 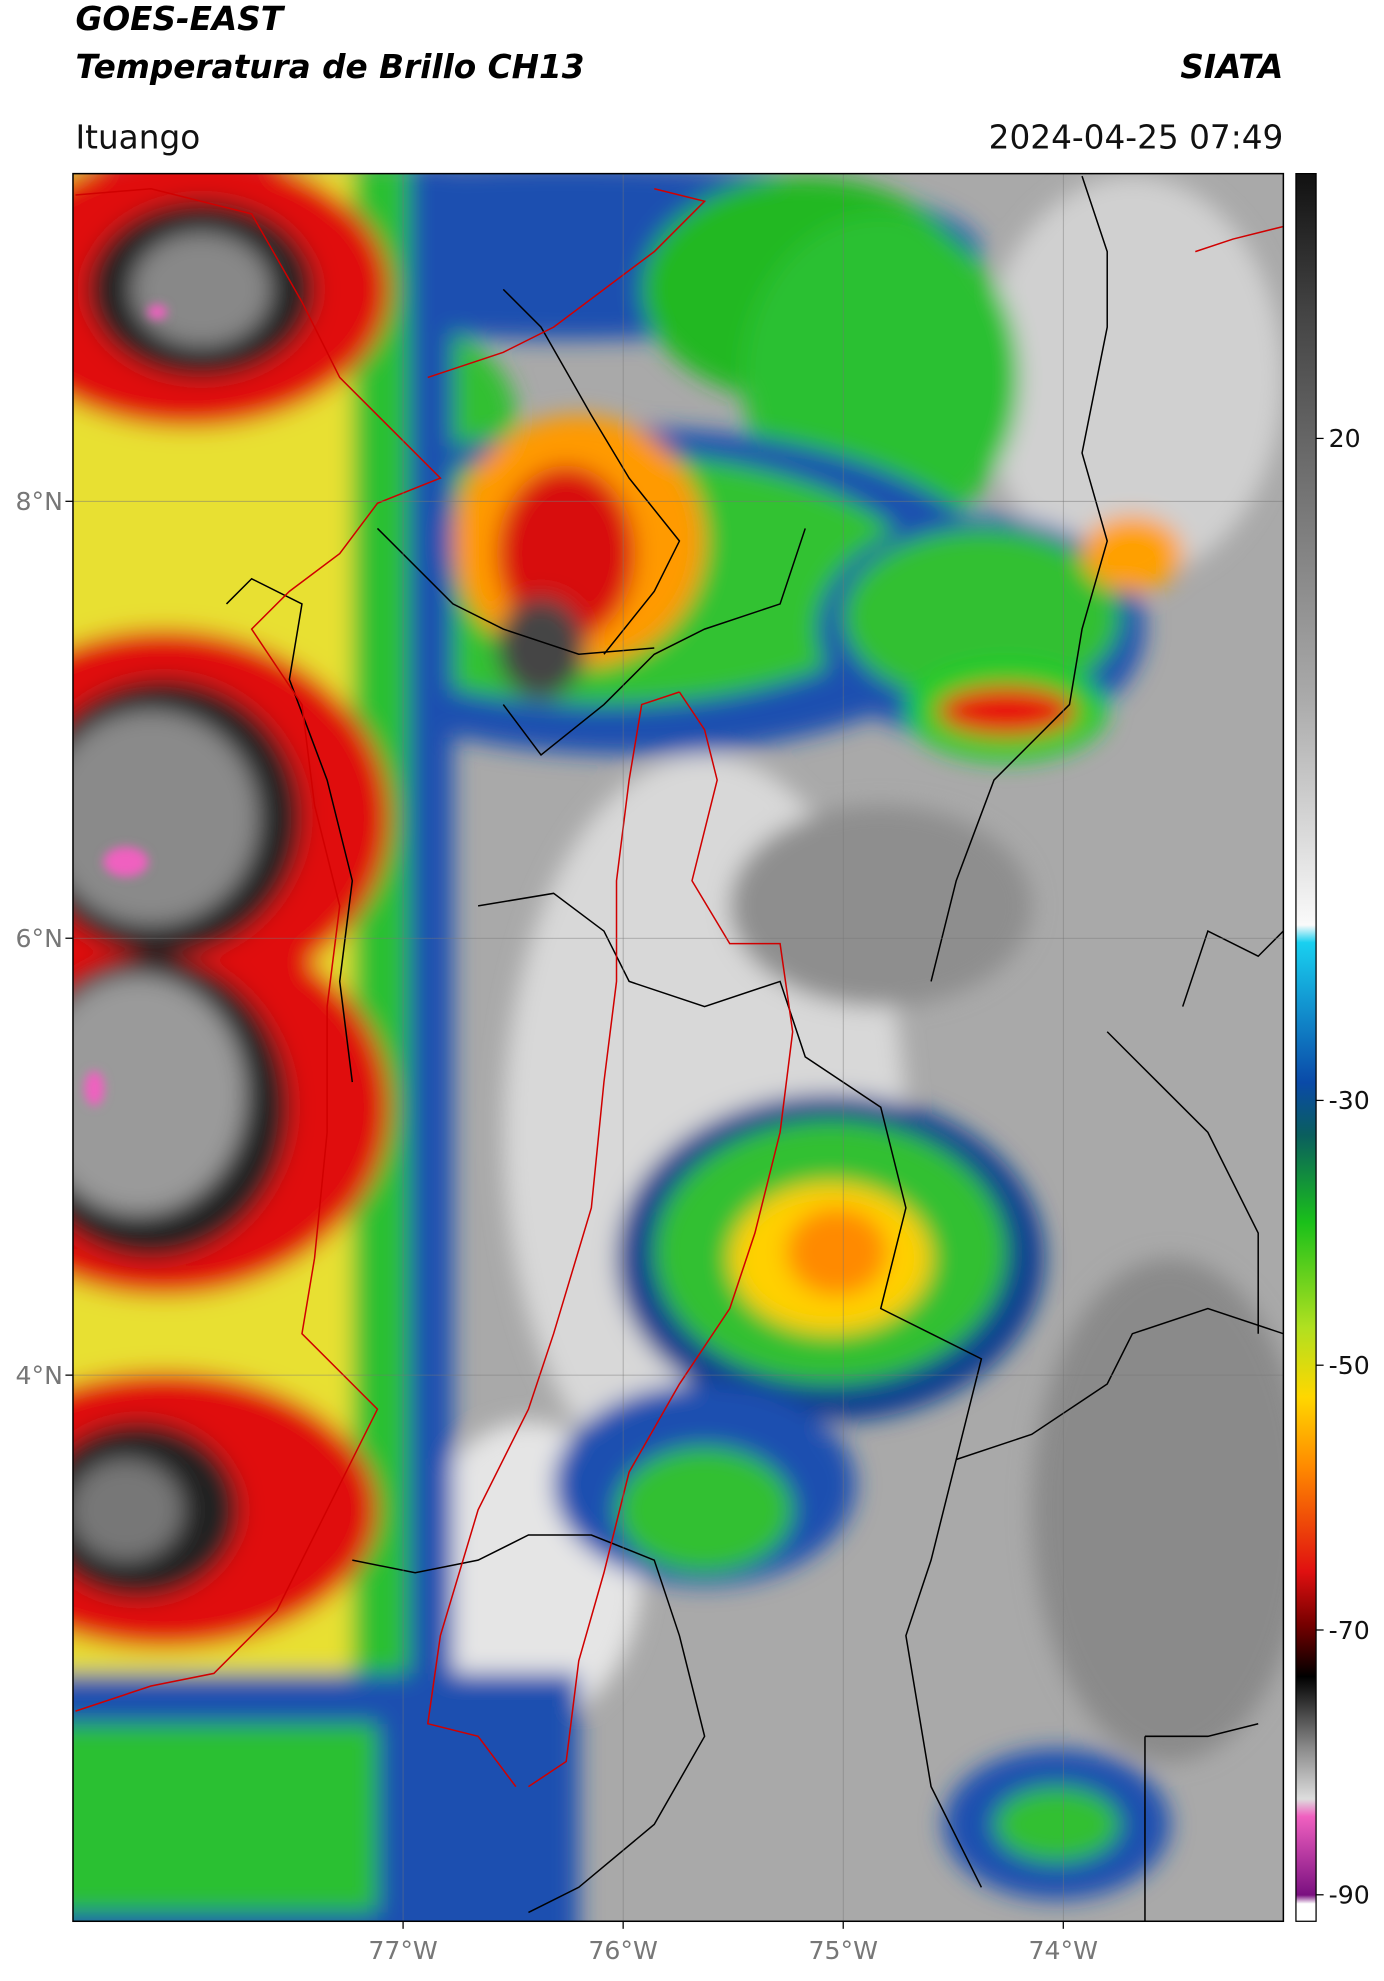 What do you see at coordinates (137, 137) in the screenshot?
I see `location: Ituango` at bounding box center [137, 137].